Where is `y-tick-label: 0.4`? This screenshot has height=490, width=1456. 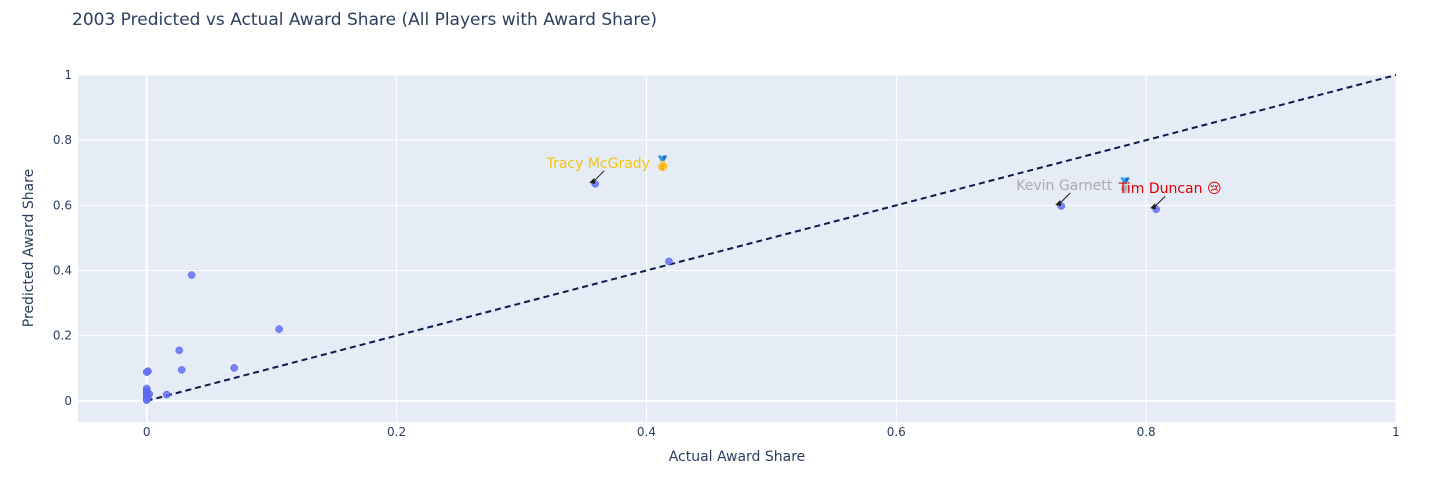 y-tick-label: 0.4 is located at coordinates (62, 270).